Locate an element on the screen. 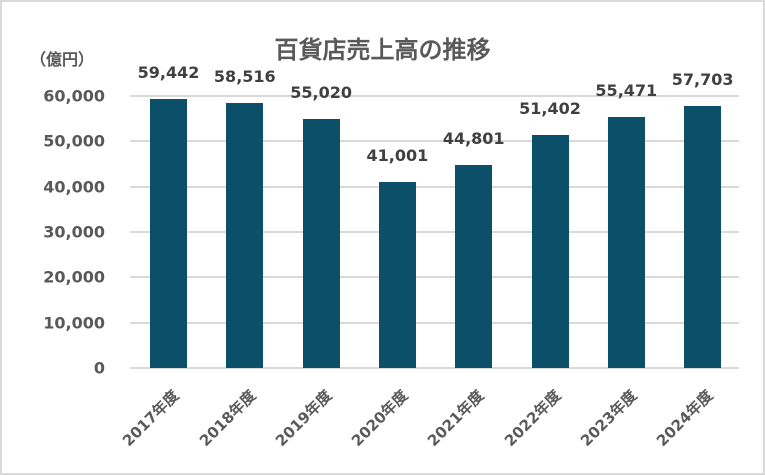 The width and height of the screenshot is (765, 475). y-tick-label: 40,000 is located at coordinates (74, 187).